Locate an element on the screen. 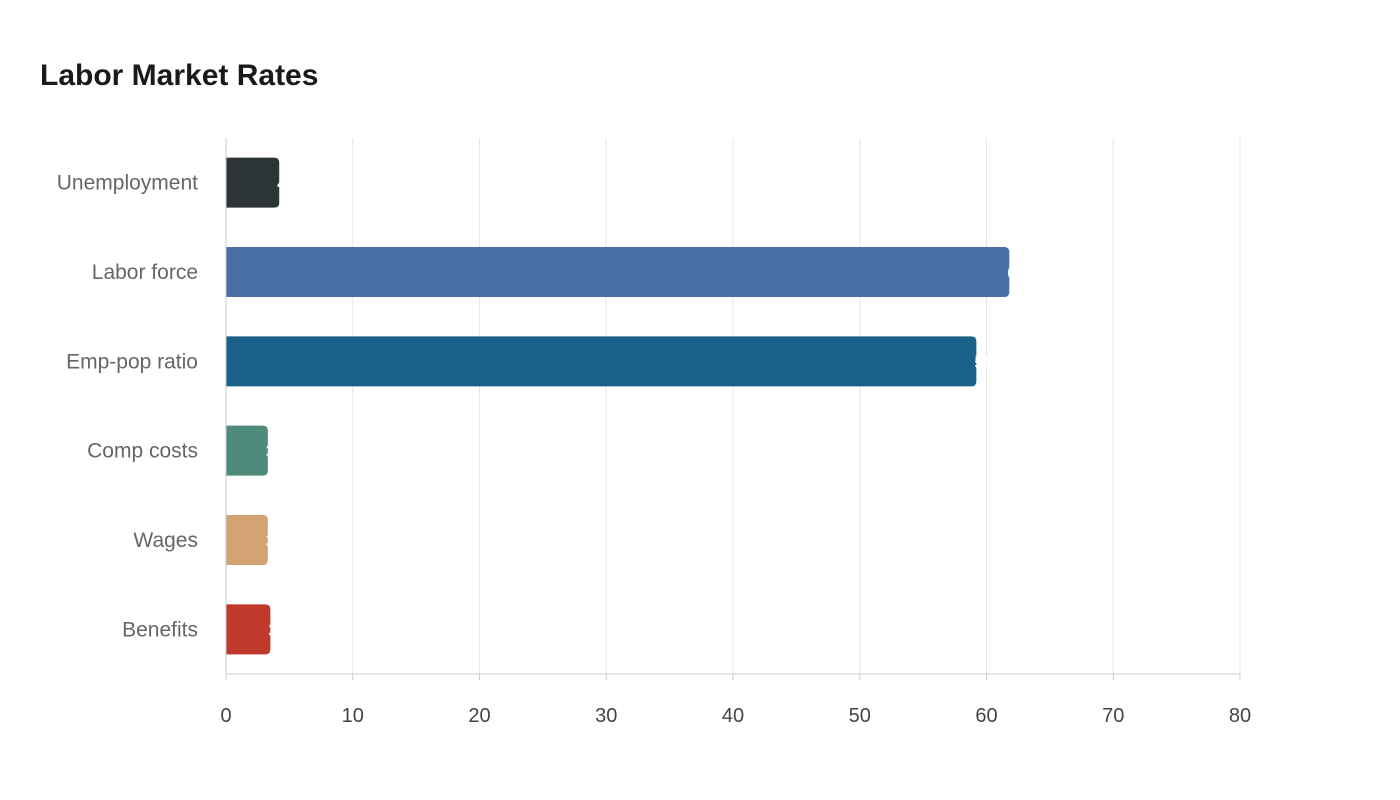 Image resolution: width=1400 pixels, height=800 pixels. x-tick-label: 80 is located at coordinates (1240, 716).